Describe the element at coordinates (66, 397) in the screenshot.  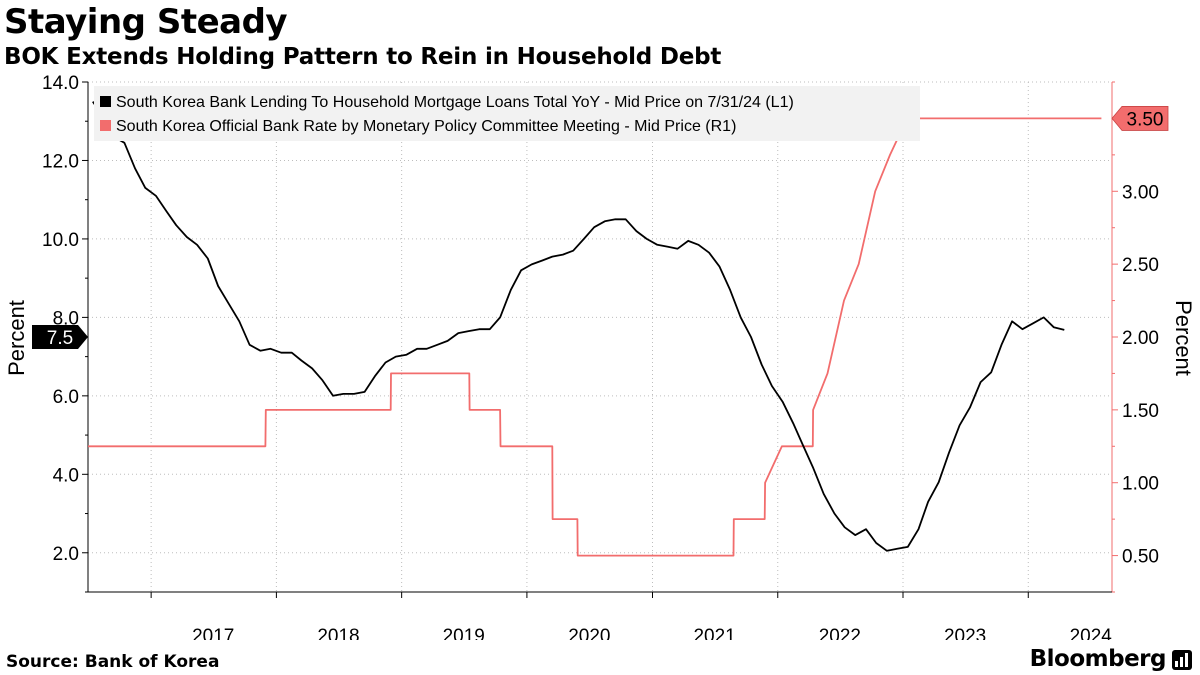
I see `left-tick-label: 6.0` at that location.